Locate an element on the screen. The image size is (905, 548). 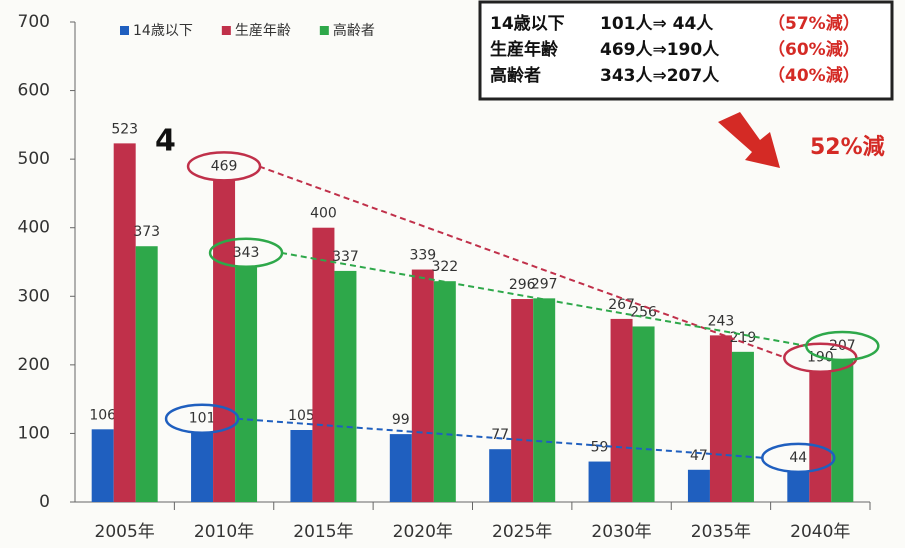
summary-pct: （40%減） is located at coordinates (814, 75).